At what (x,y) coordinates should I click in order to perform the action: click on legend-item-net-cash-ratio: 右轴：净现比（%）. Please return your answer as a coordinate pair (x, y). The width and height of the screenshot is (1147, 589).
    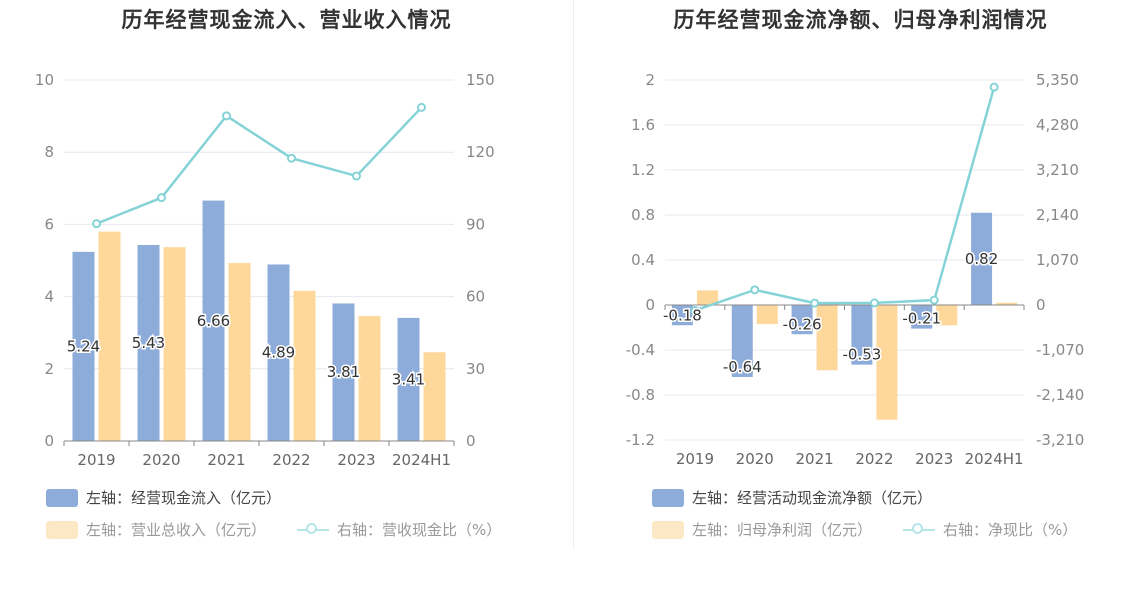
    Looking at the image, I should click on (990, 529).